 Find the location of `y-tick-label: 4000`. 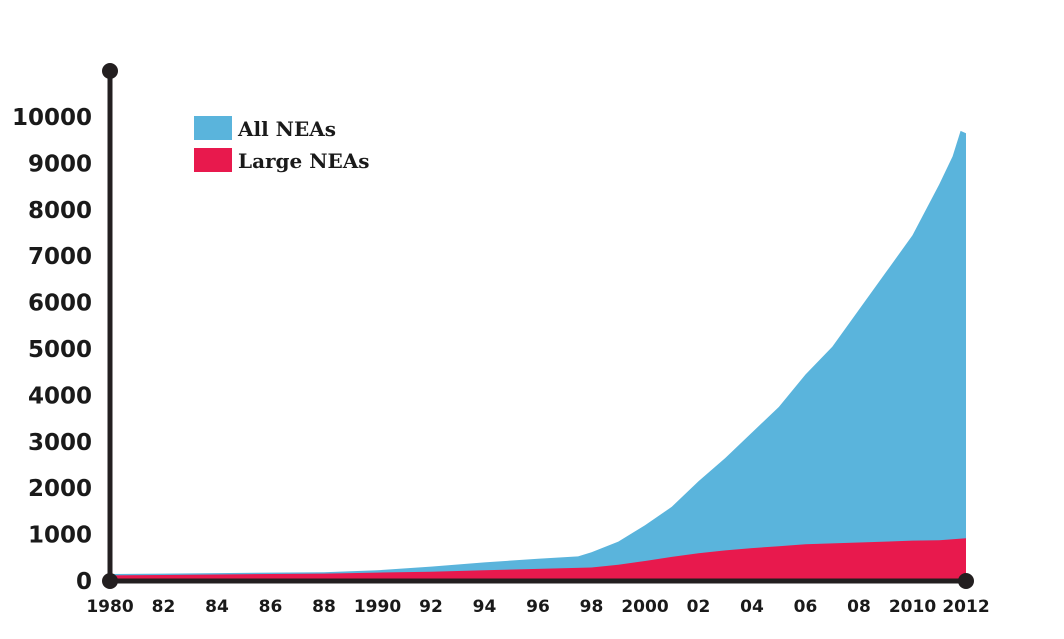

y-tick-label: 4000 is located at coordinates (60, 396).